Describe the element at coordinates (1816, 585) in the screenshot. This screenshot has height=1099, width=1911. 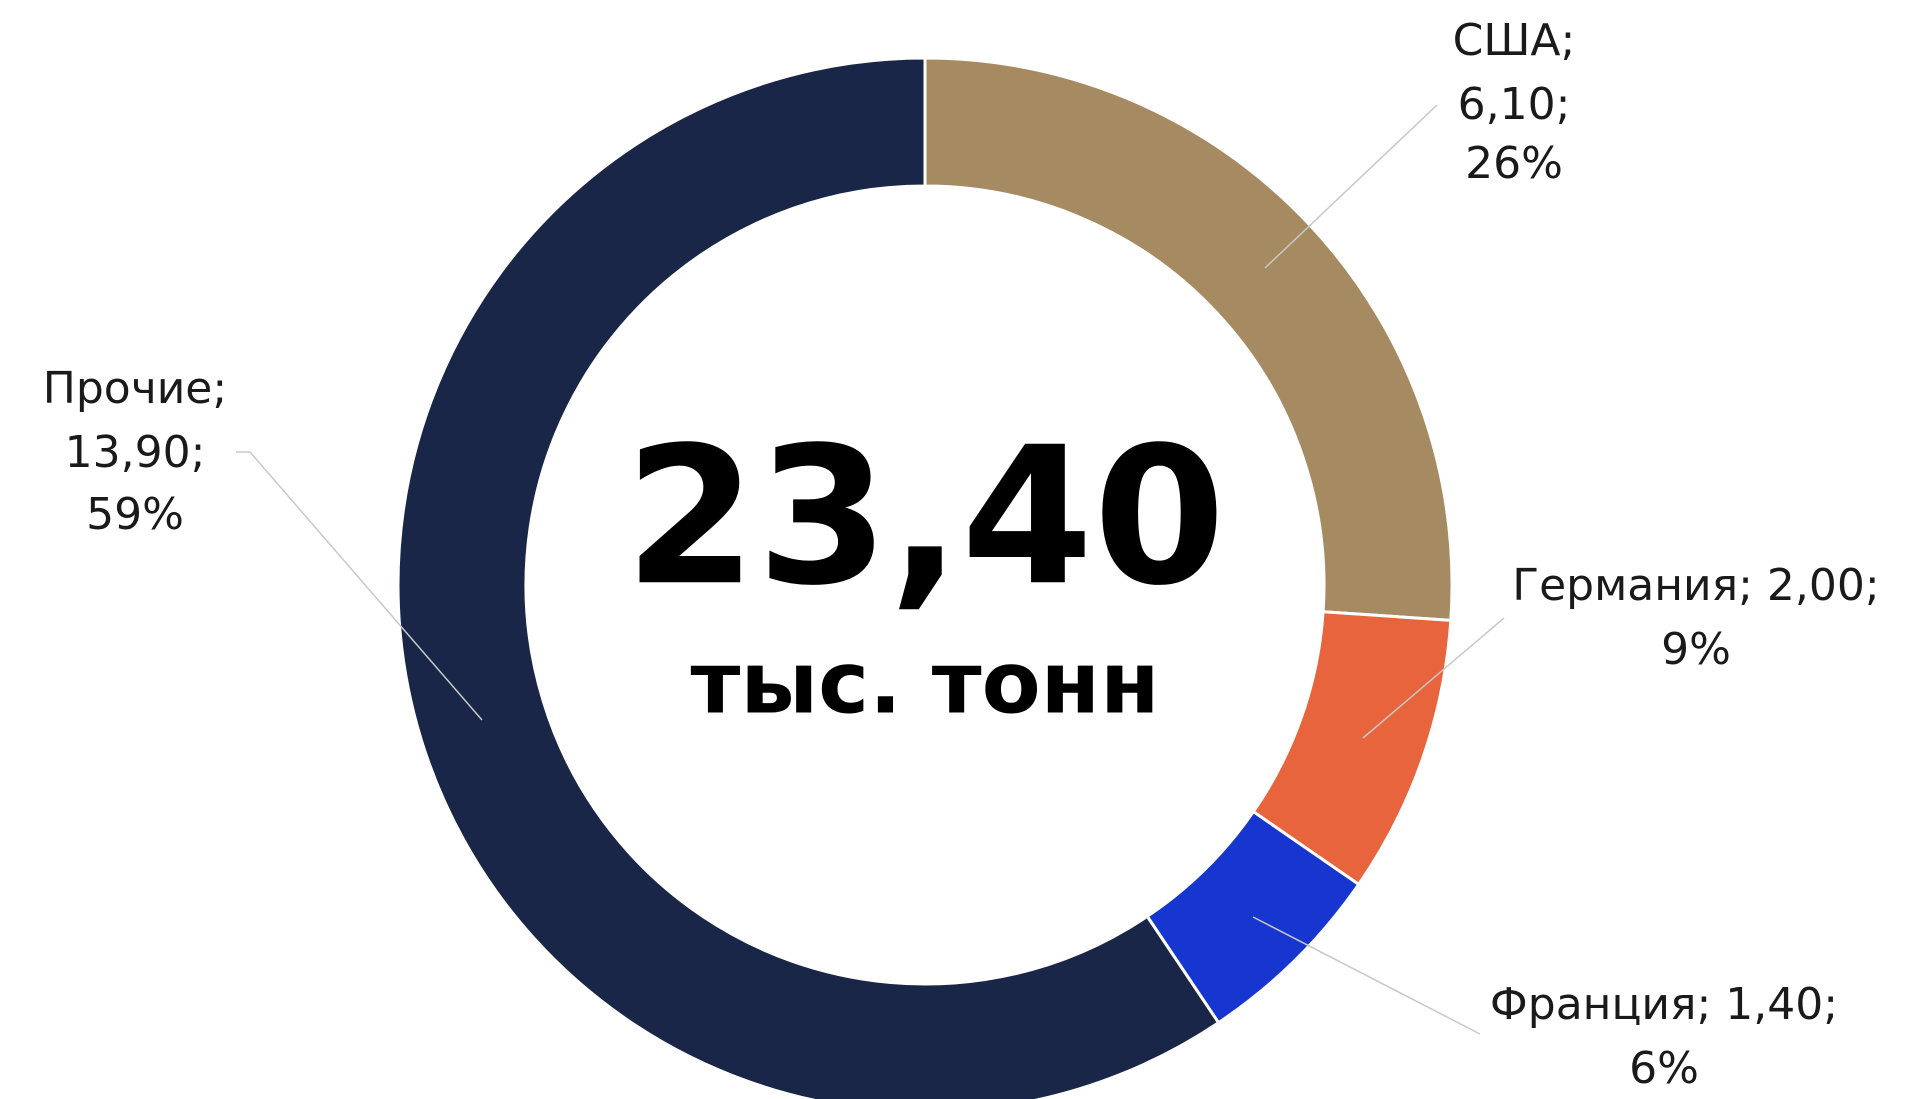
I see `value-label: 2,00` at that location.